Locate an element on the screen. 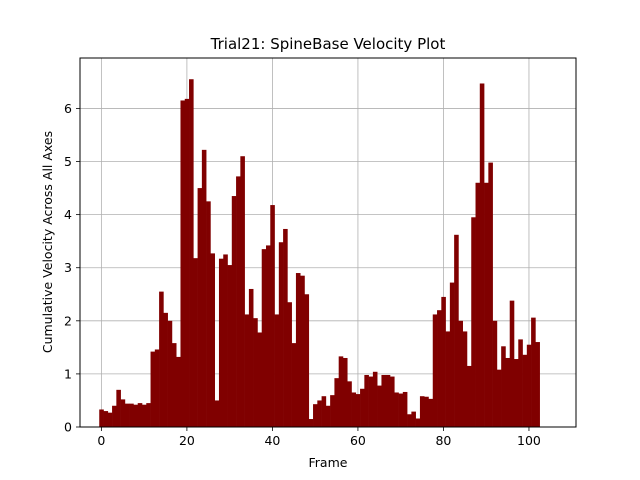  x-tick-label: 80 is located at coordinates (443, 440).